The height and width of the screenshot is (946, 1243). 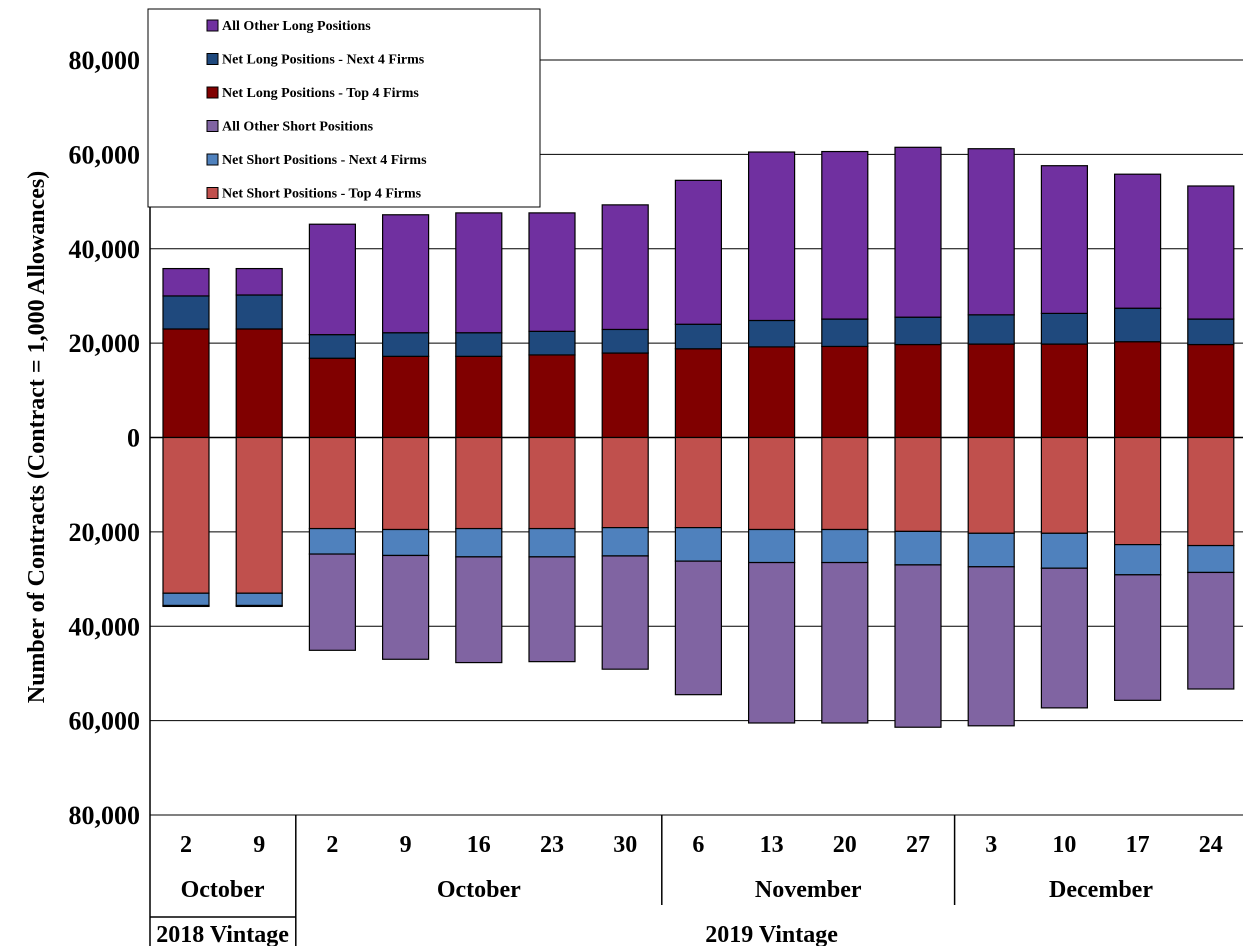 I want to click on x-tick-label: 23, so click(x=552, y=845).